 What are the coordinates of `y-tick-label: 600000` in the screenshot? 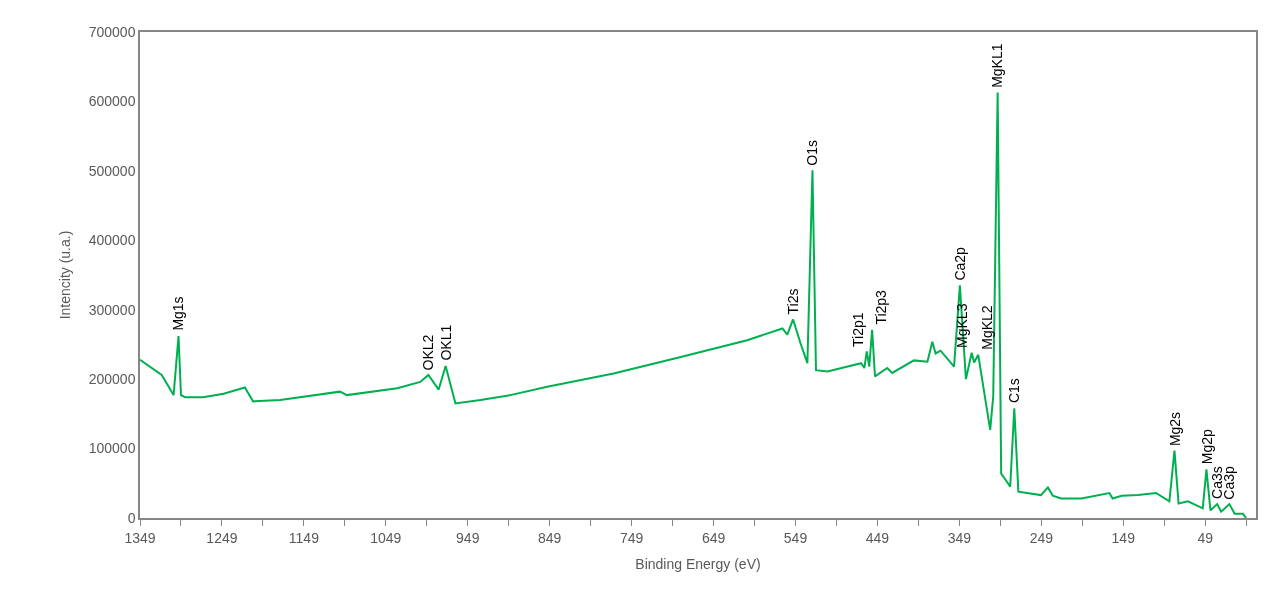 It's located at (112, 101).